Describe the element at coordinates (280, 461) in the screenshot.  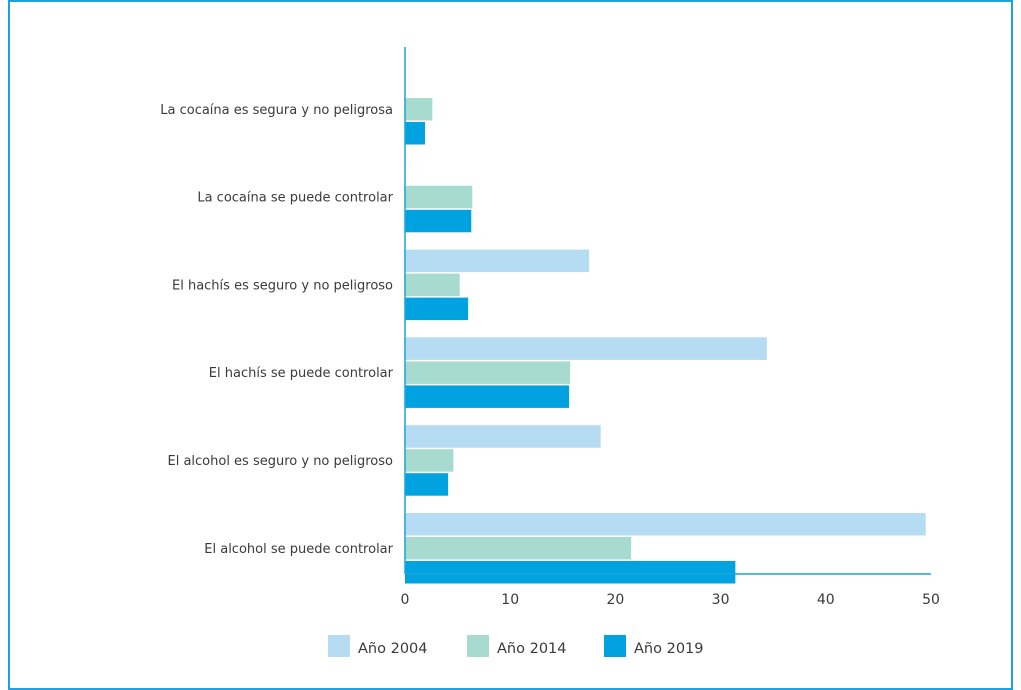
I see `category-label: El alcohol es seguro y no peligroso` at that location.